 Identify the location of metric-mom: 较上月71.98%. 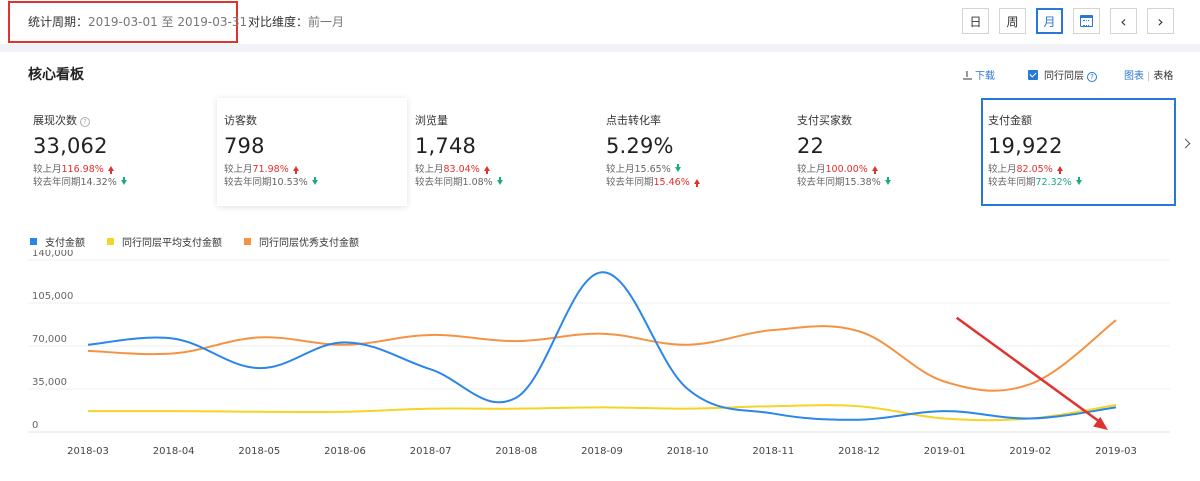
(315, 169).